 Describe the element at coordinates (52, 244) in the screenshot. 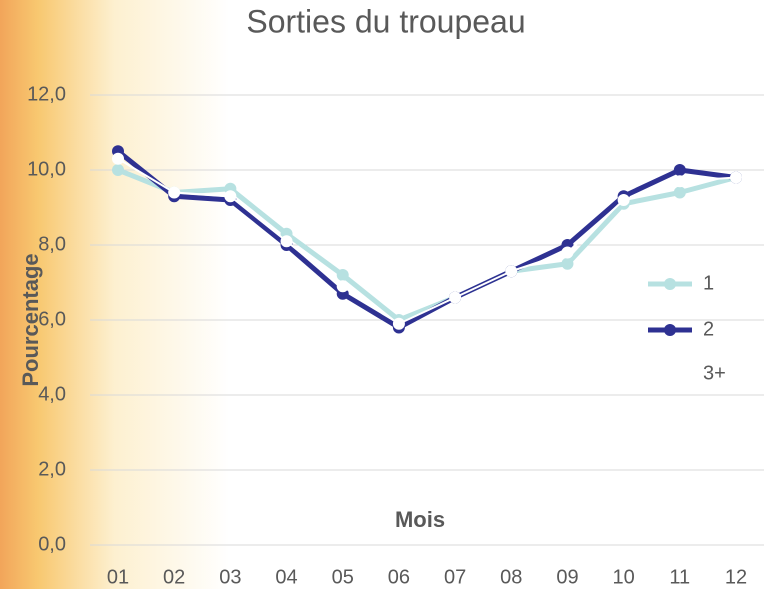

I see `y-tick-label: 8,0` at that location.